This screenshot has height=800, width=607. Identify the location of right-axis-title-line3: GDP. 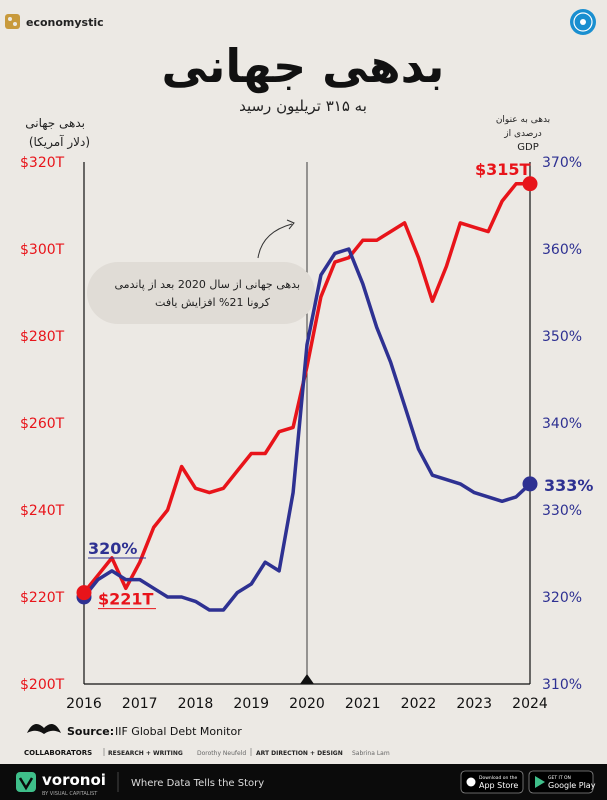
(527, 147).